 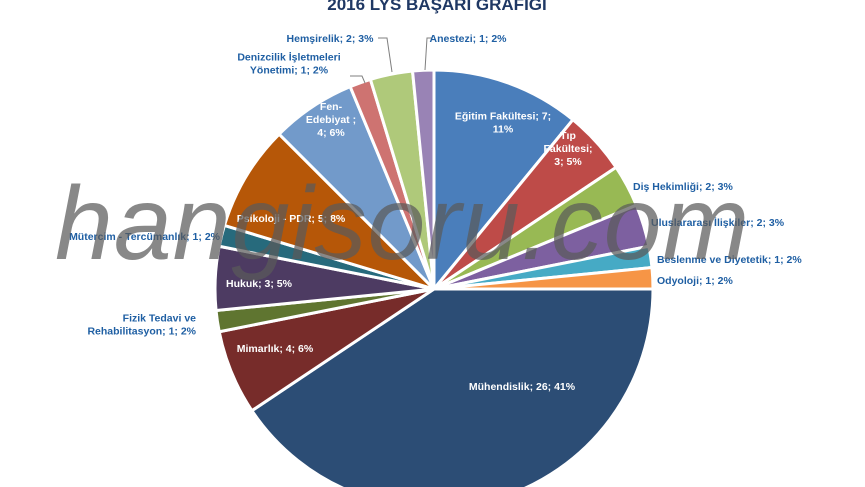 What do you see at coordinates (145, 237) in the screenshot?
I see `slice-label-mutercim-tercumanlik: Mütercim - Tercümanlık; 1; 2%` at bounding box center [145, 237].